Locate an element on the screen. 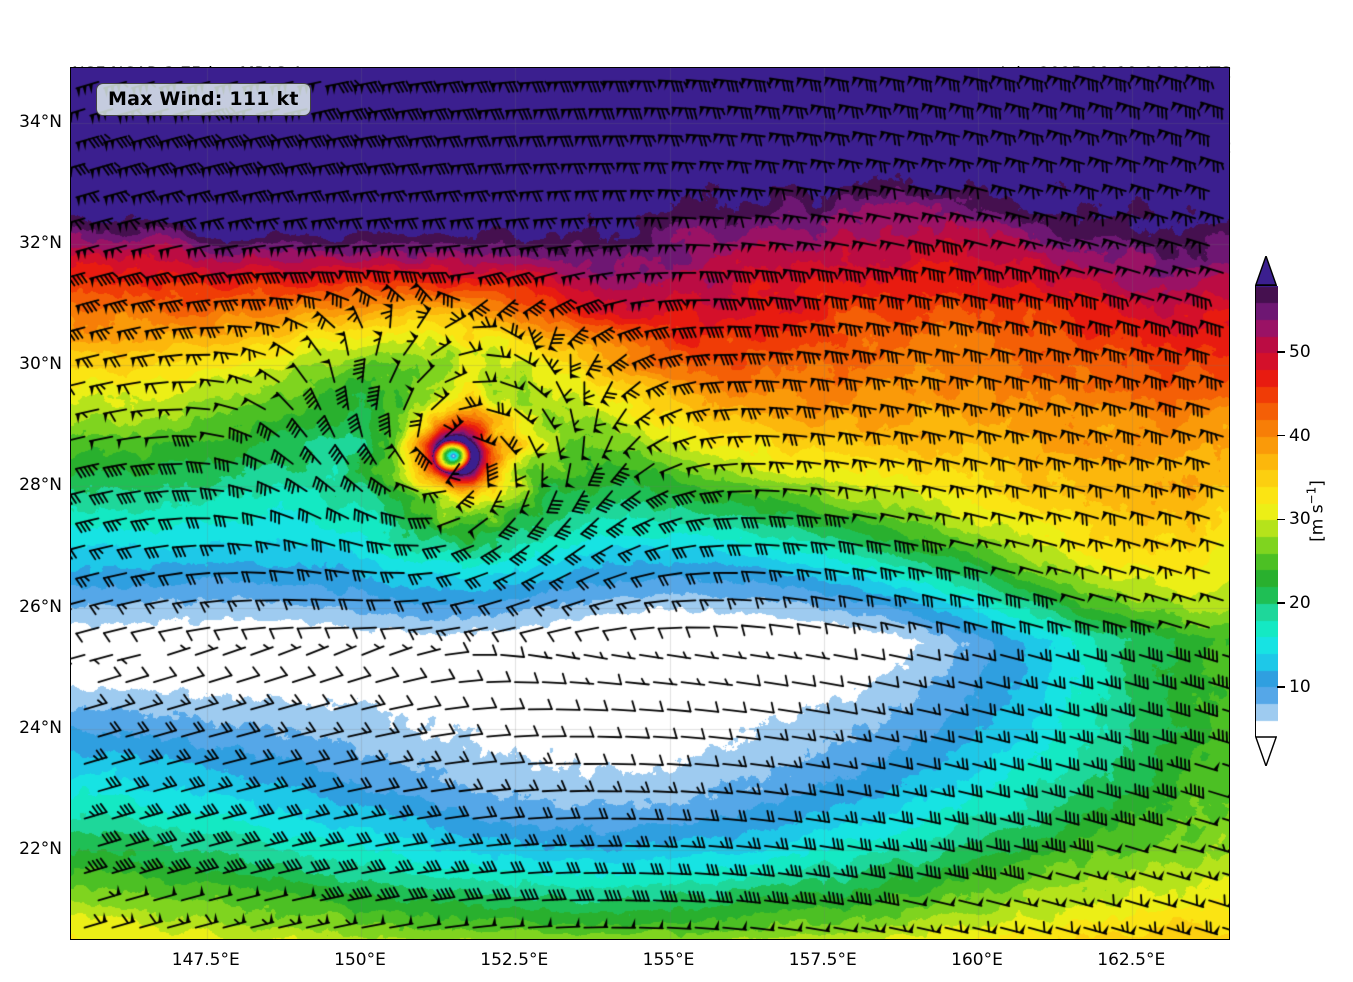 The image size is (1353, 982). colorbar-tick-label: 10 is located at coordinates (1300, 686).